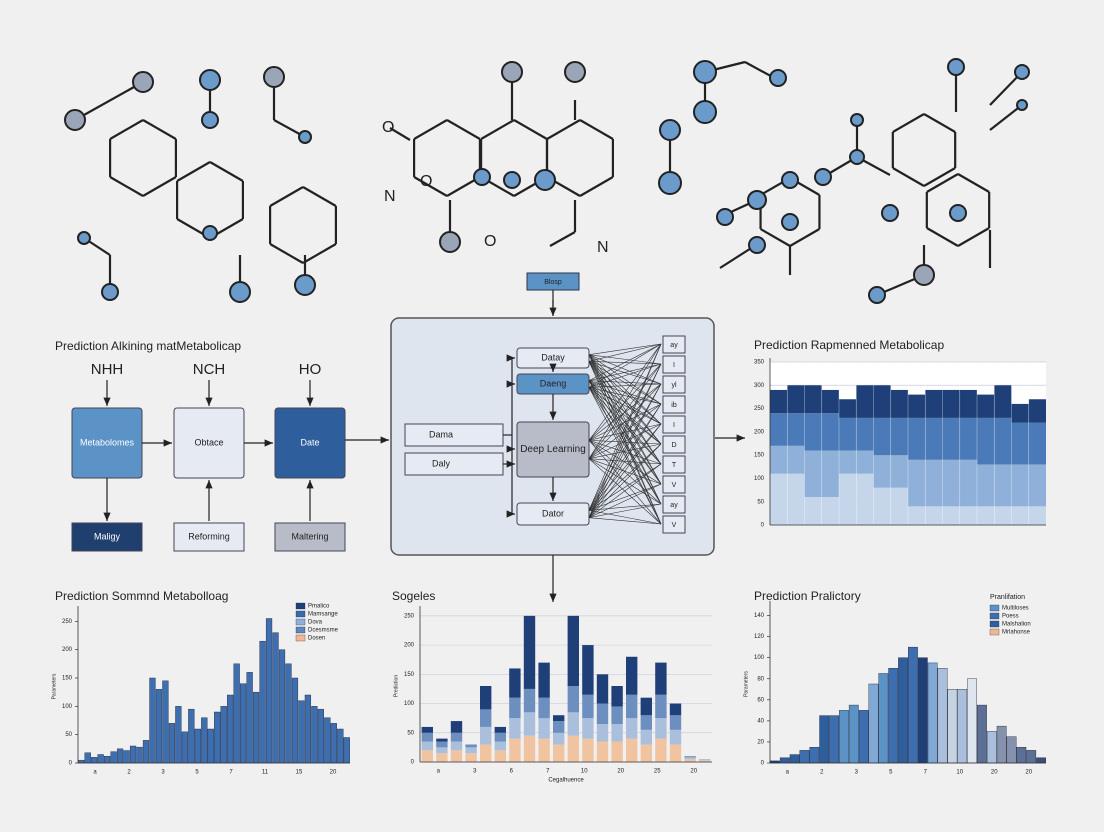  I want to click on y-tick-label: 40, so click(760, 721).